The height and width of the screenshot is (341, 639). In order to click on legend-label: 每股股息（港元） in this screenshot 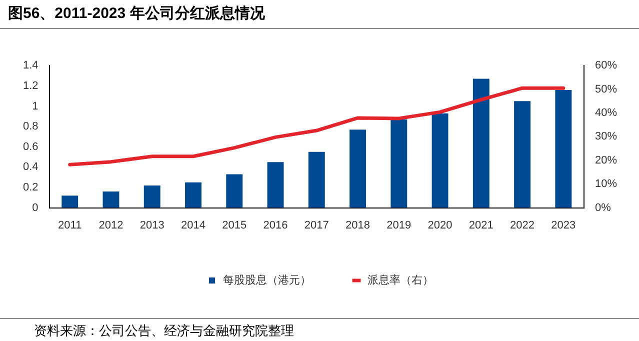, I will do `click(267, 280)`.